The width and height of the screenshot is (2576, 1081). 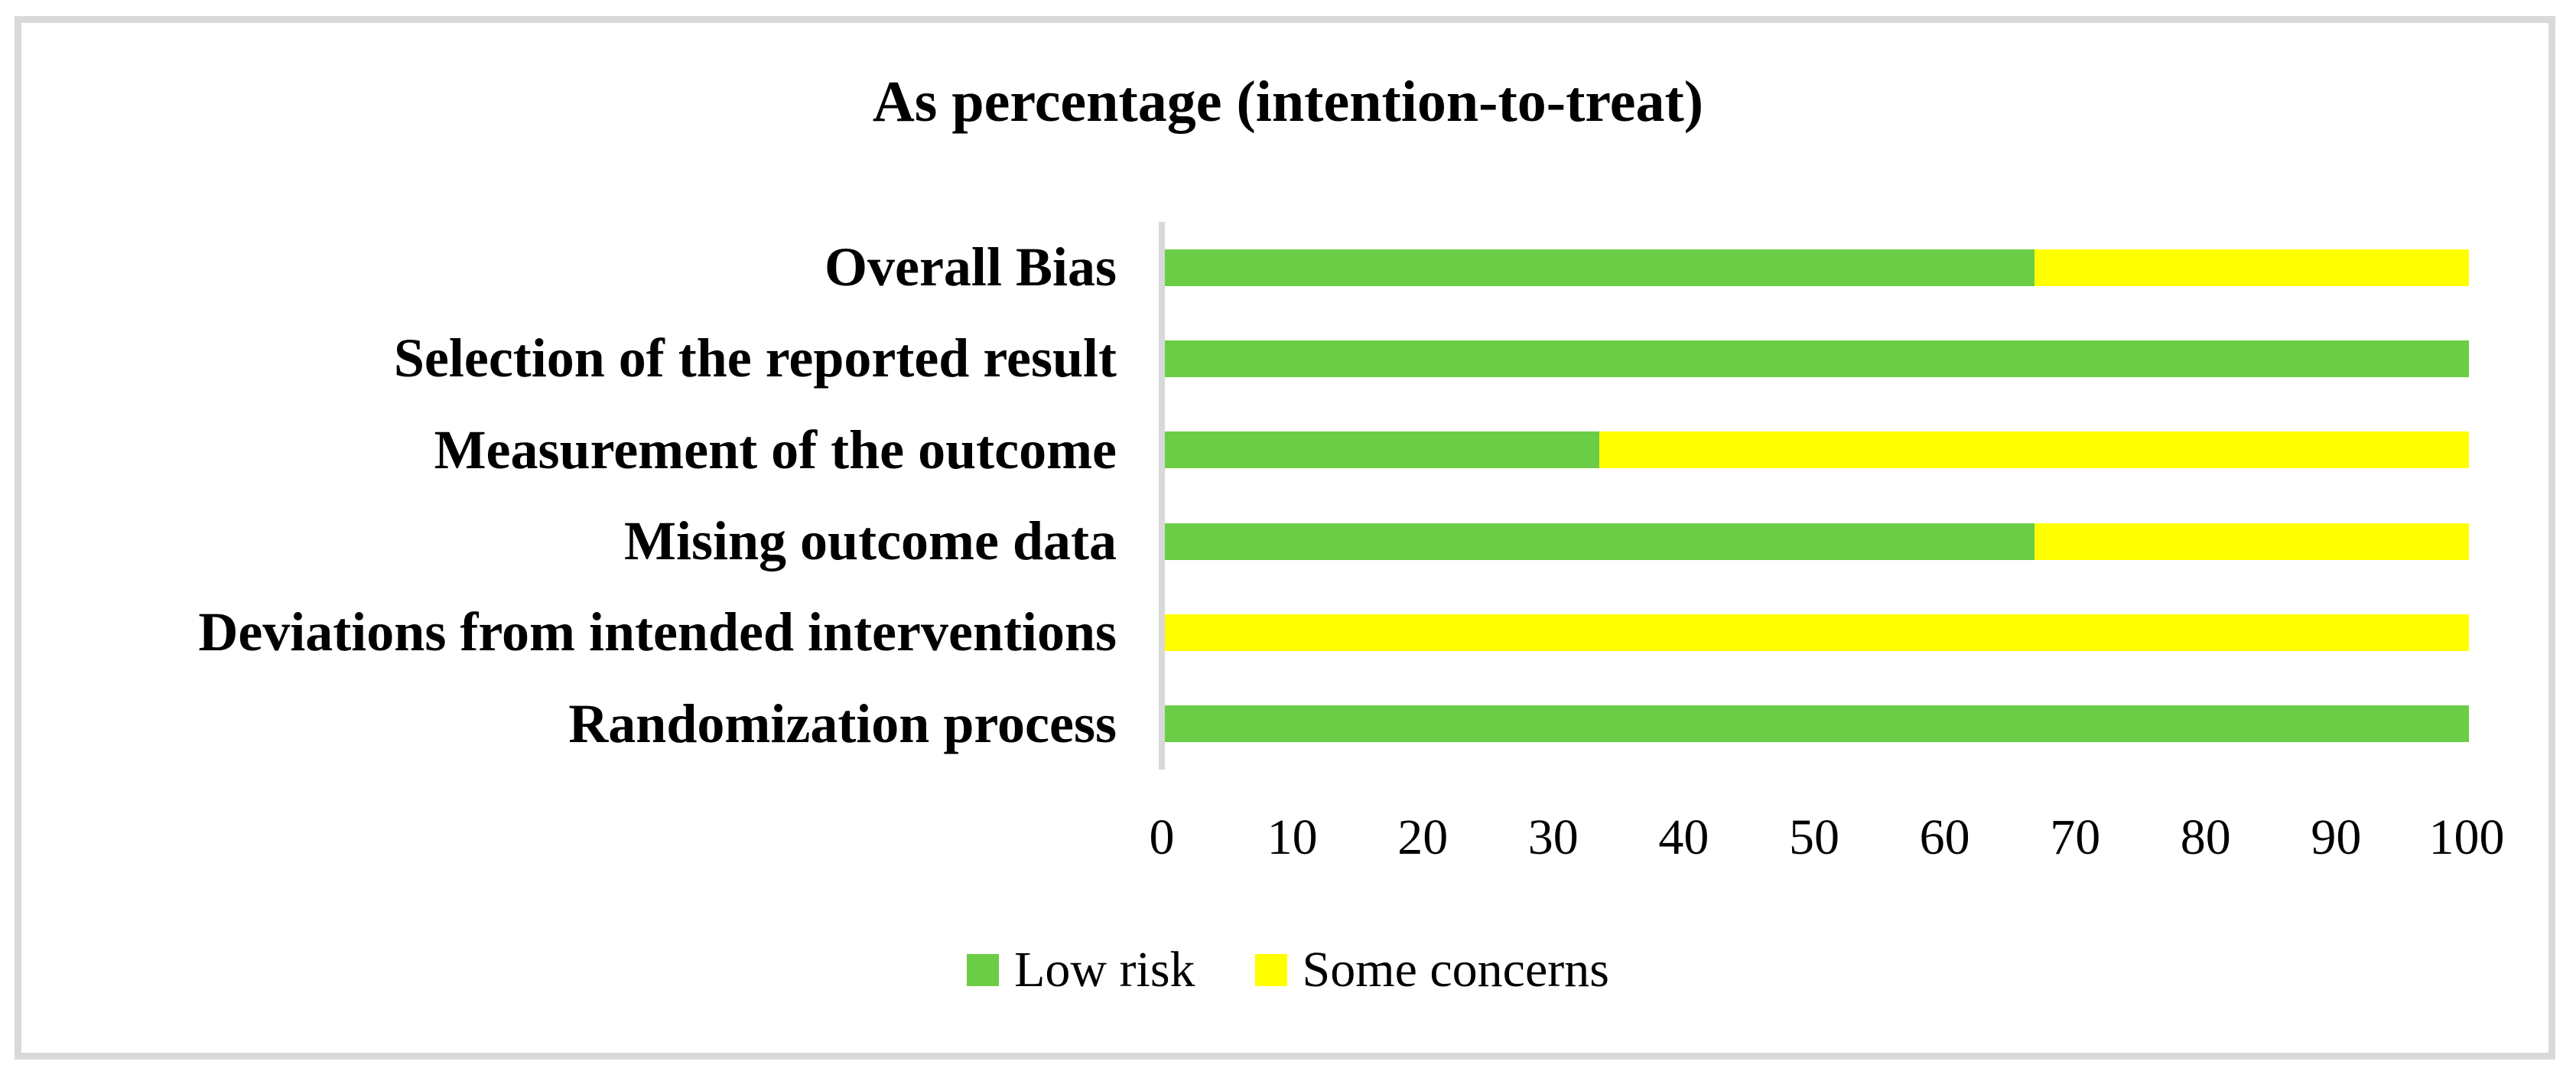 What do you see at coordinates (971, 267) in the screenshot?
I see `category-label: Overall Bias` at bounding box center [971, 267].